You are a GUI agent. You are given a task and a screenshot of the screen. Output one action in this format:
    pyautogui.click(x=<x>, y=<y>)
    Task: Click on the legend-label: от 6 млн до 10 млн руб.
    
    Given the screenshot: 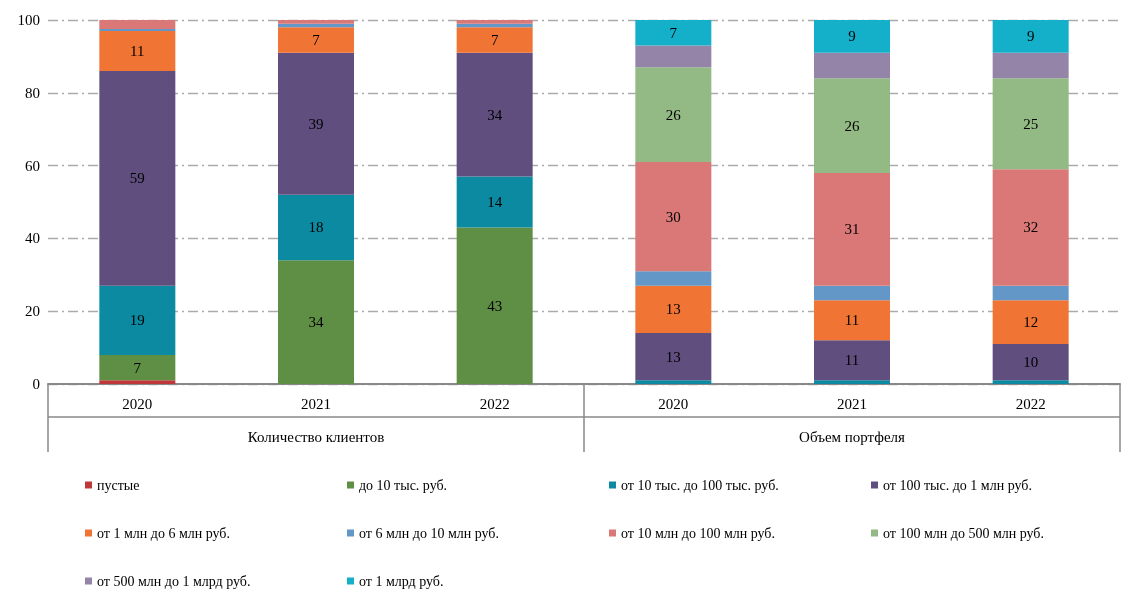 What is the action you would take?
    pyautogui.click(x=429, y=533)
    